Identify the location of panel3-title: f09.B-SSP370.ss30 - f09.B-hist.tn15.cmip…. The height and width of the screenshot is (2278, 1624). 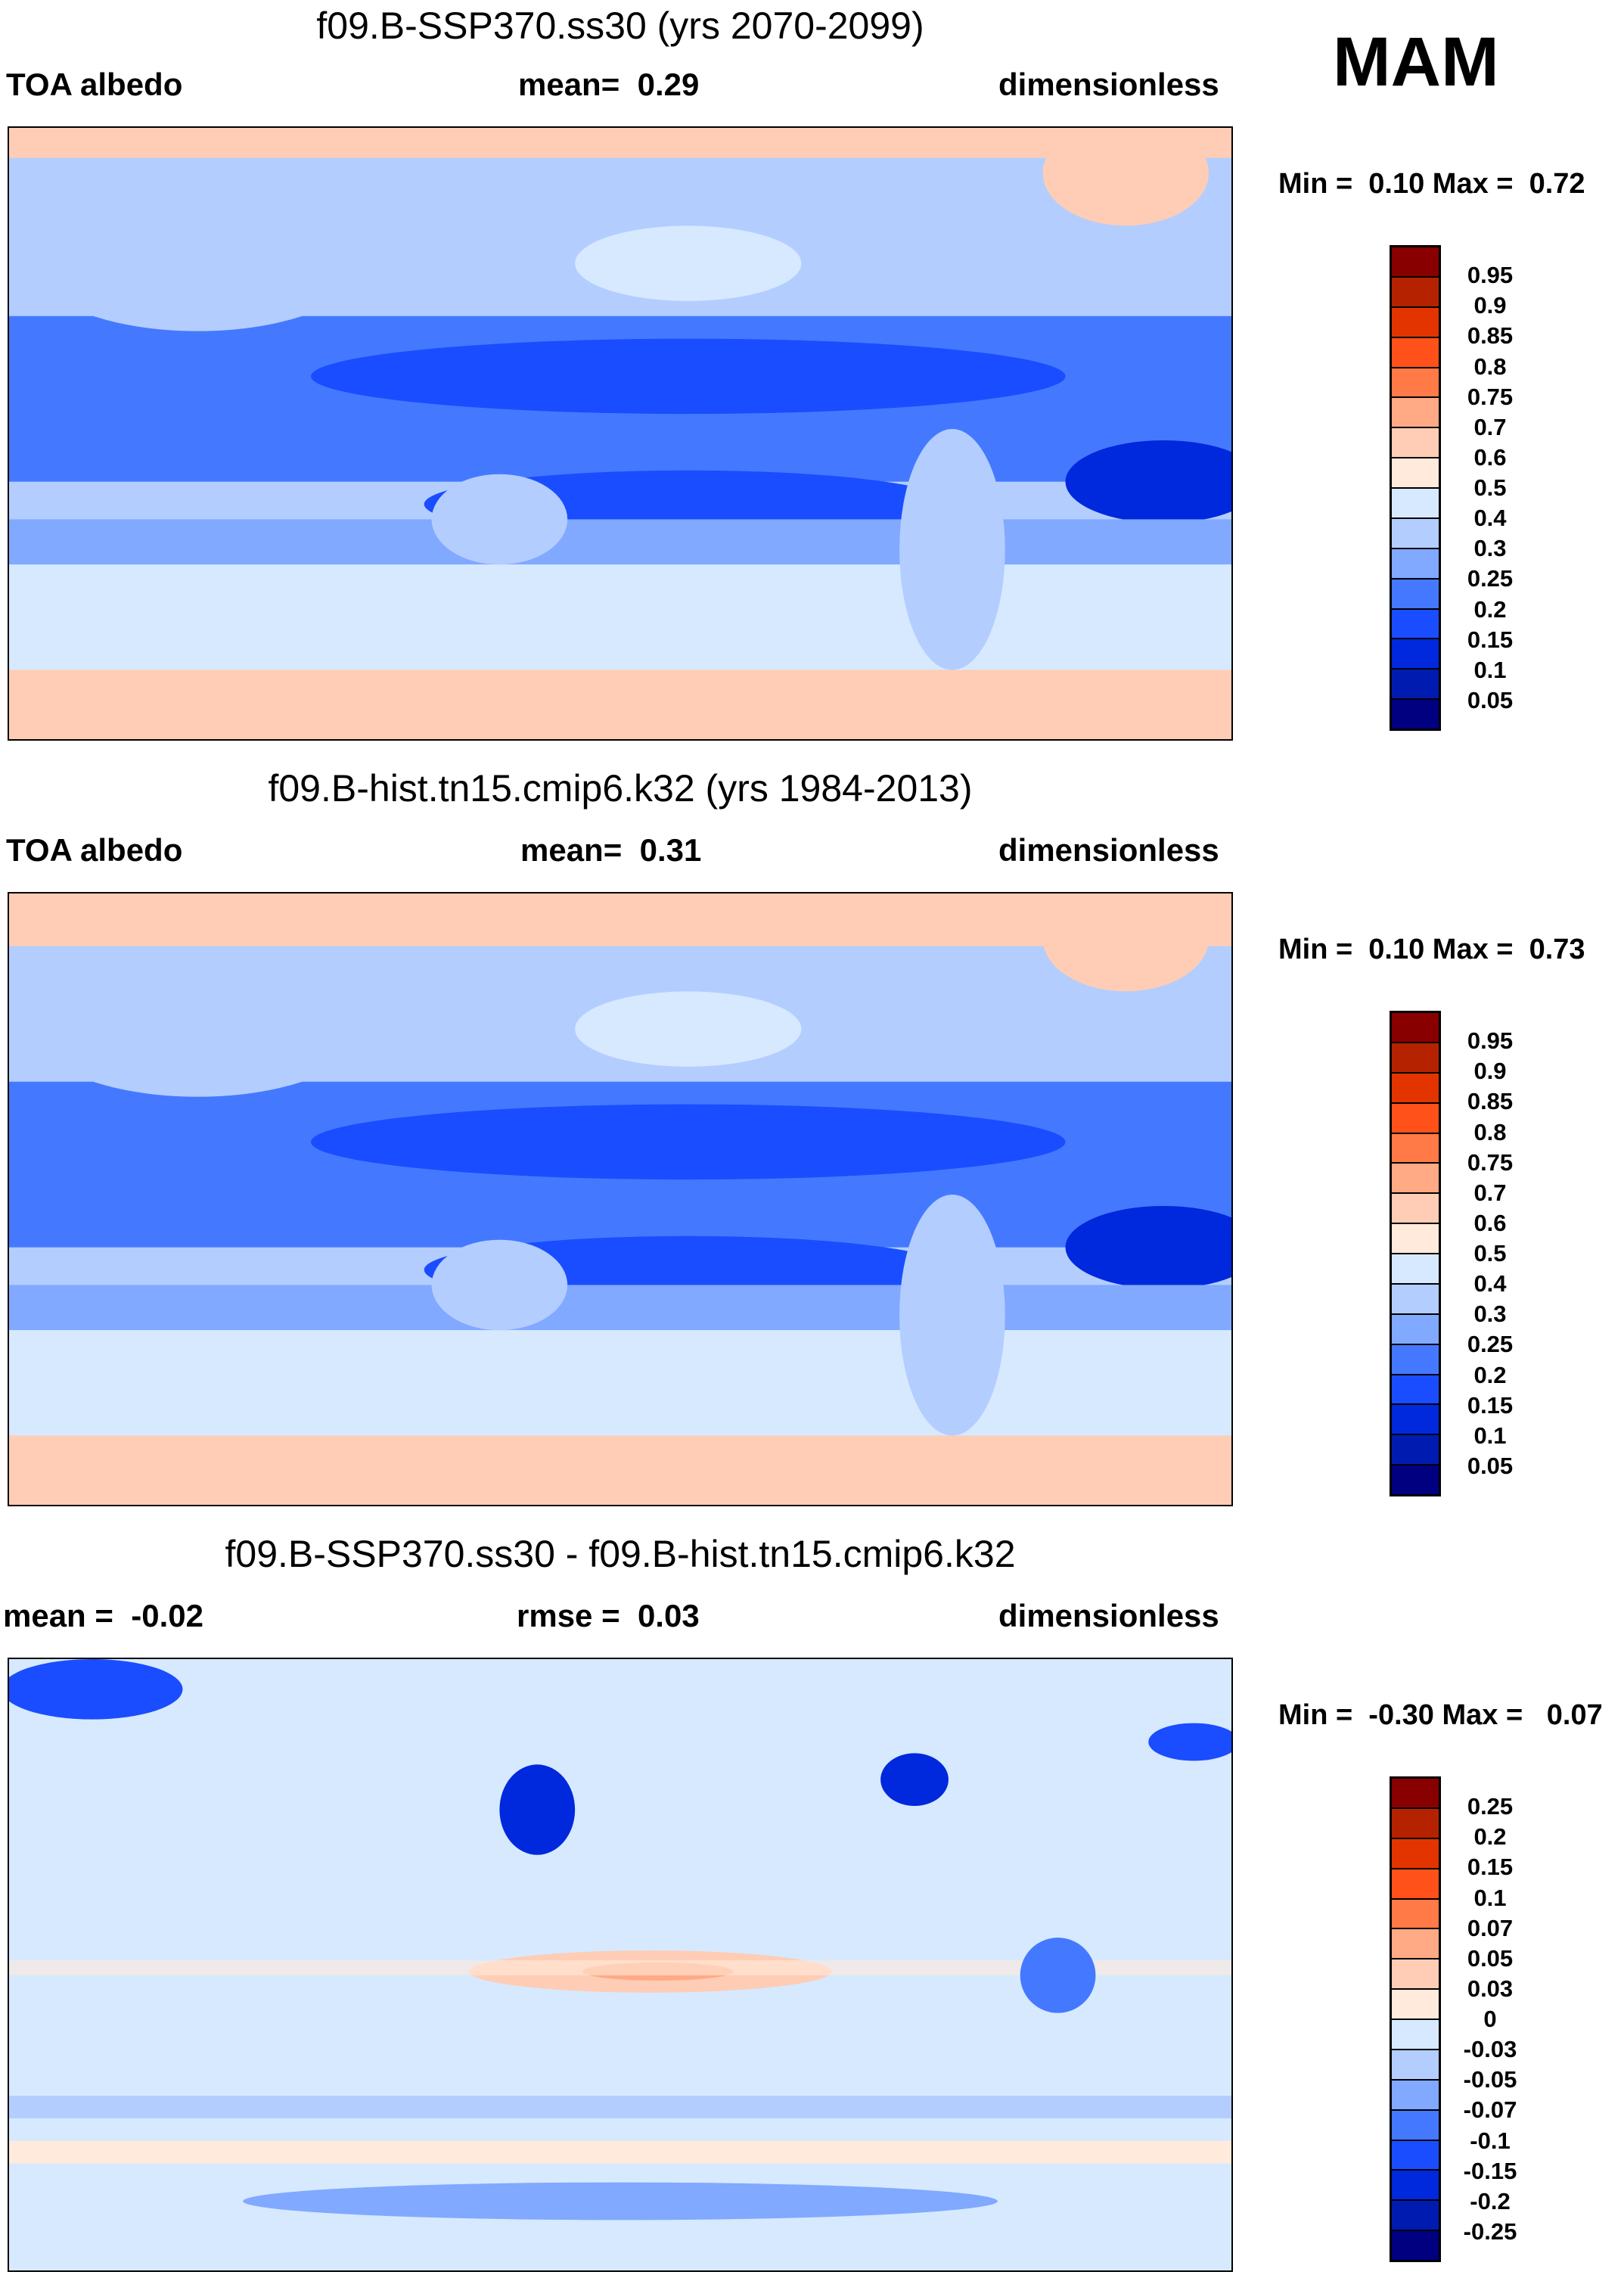
(620, 1554).